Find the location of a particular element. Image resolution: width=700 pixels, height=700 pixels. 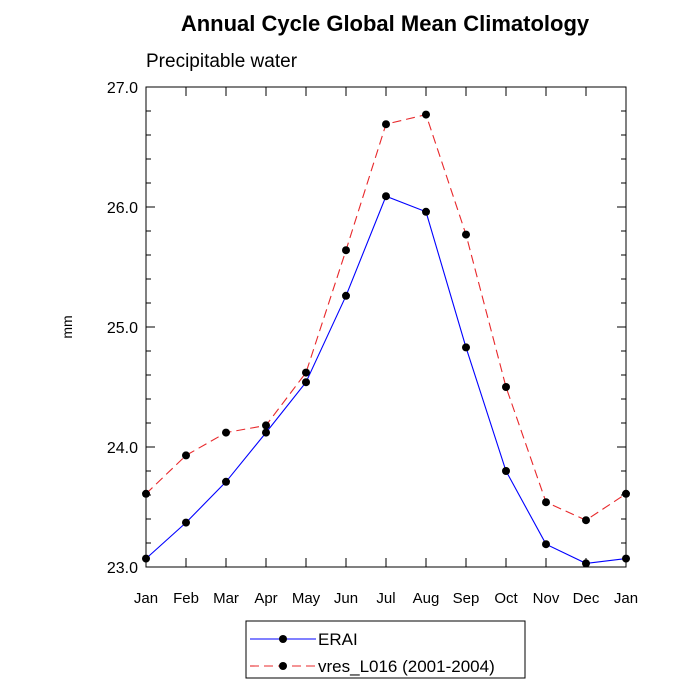

y-tick-label: 23.0 is located at coordinates (122, 568).